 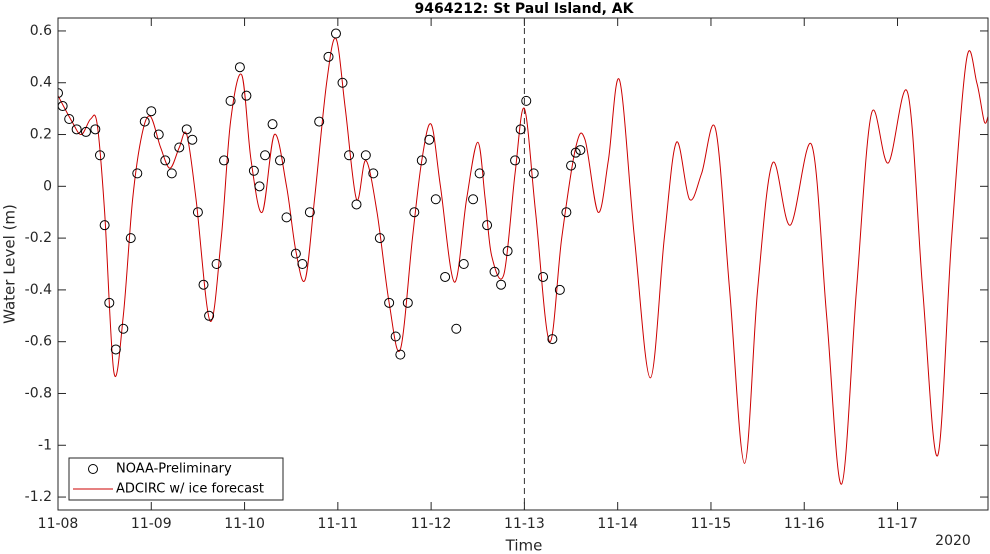 I want to click on x-tick-label: 11-17, so click(x=897, y=524).